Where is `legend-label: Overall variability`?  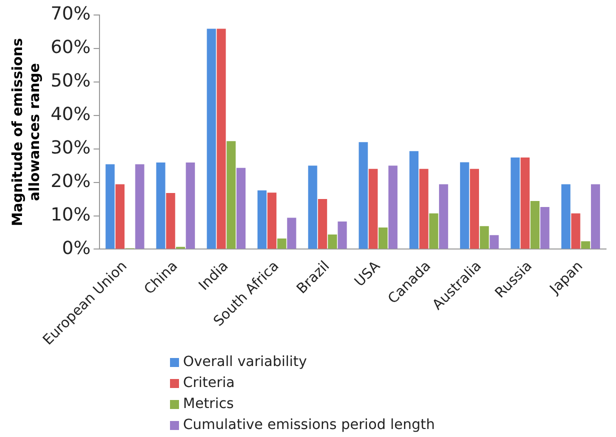
legend-label: Overall variability is located at coordinates (245, 362).